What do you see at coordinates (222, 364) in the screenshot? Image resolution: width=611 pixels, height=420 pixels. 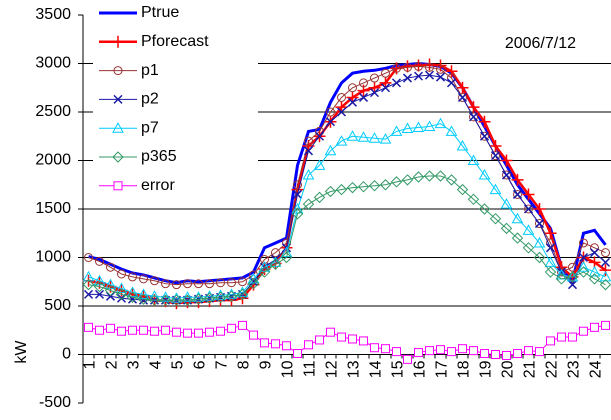 I see `x-tick-label: 7` at bounding box center [222, 364].